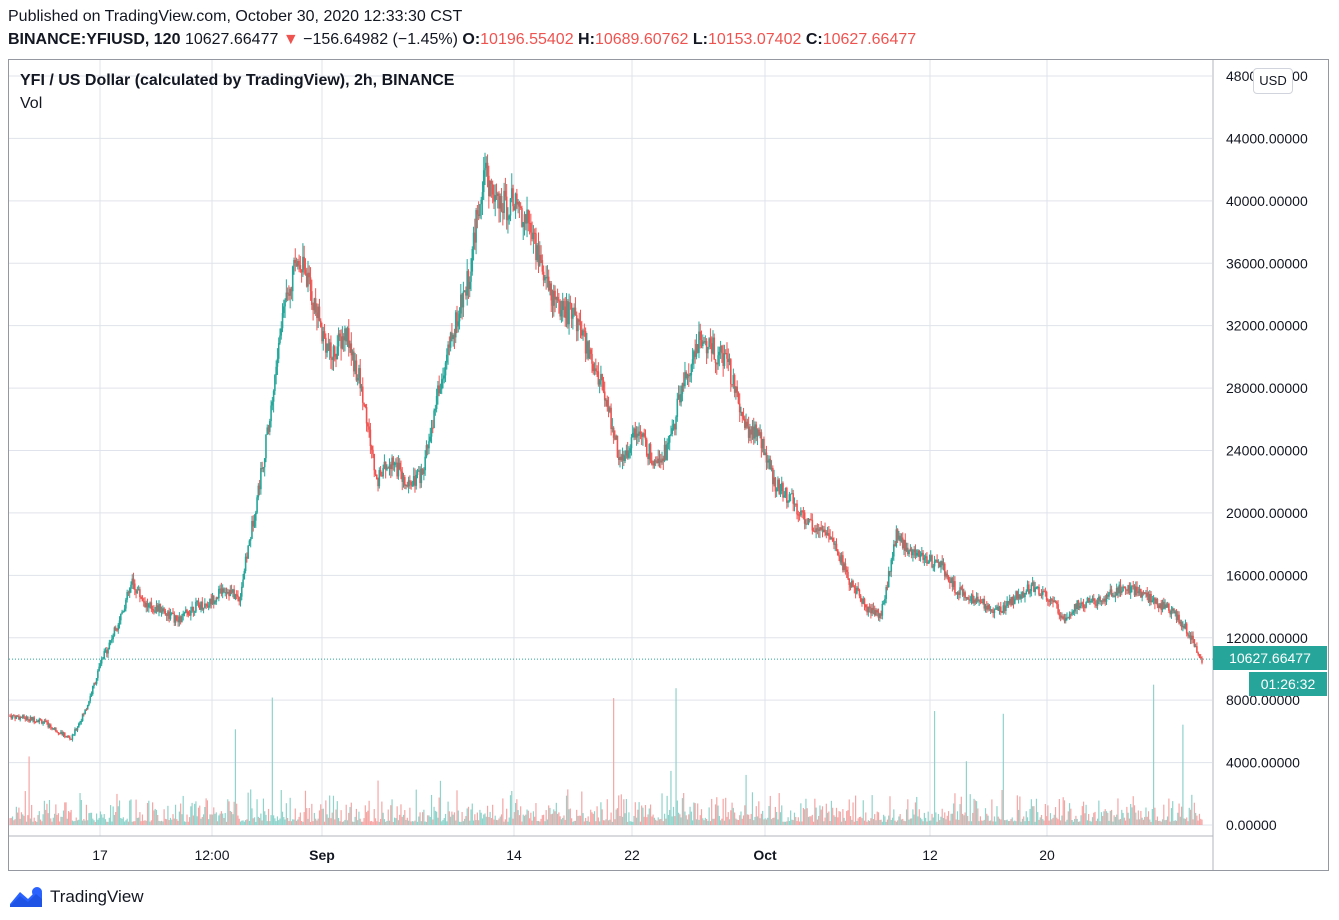 The width and height of the screenshot is (1339, 920). Describe the element at coordinates (641, 39) in the screenshot. I see `high-value: 10689.60762` at that location.